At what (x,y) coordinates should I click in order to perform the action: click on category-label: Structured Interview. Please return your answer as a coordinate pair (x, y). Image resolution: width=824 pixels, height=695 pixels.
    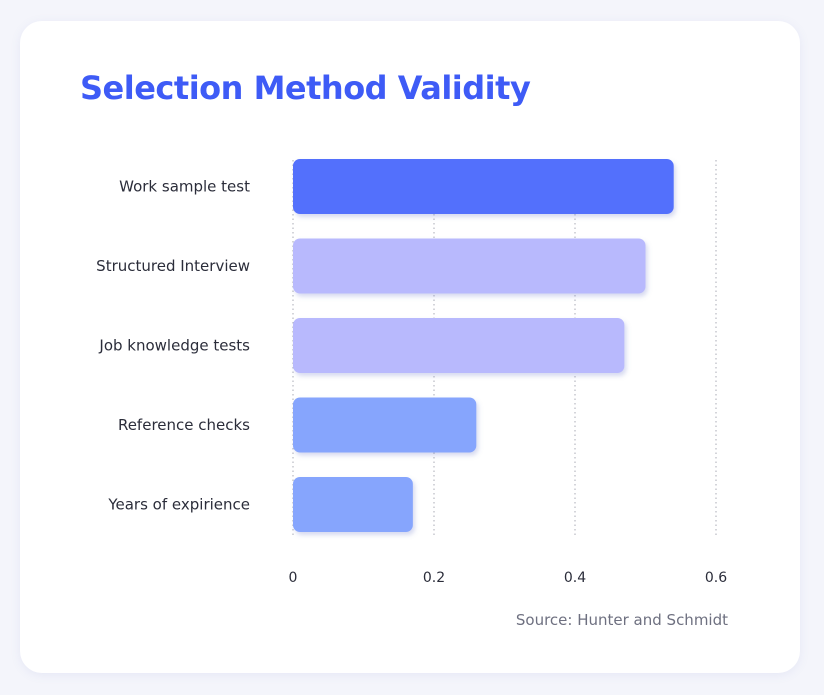
    Looking at the image, I should click on (173, 266).